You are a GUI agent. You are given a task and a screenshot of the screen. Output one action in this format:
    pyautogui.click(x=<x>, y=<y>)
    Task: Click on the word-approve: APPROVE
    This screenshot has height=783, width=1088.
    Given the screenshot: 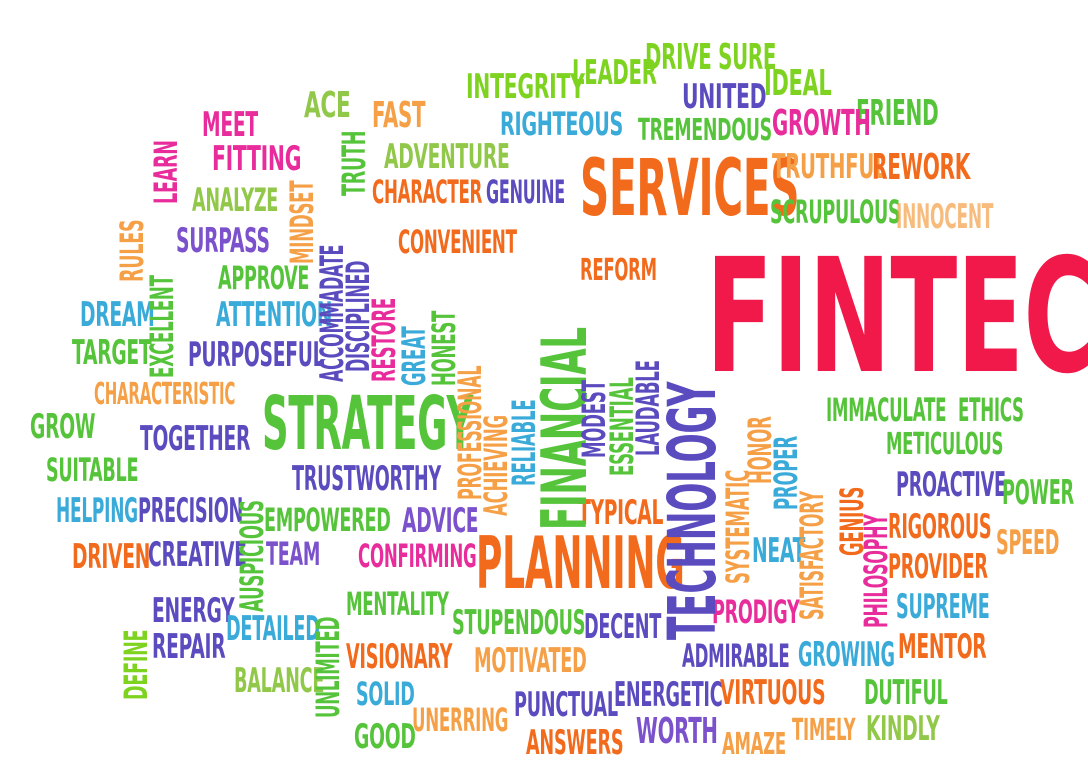 What is the action you would take?
    pyautogui.click(x=264, y=278)
    